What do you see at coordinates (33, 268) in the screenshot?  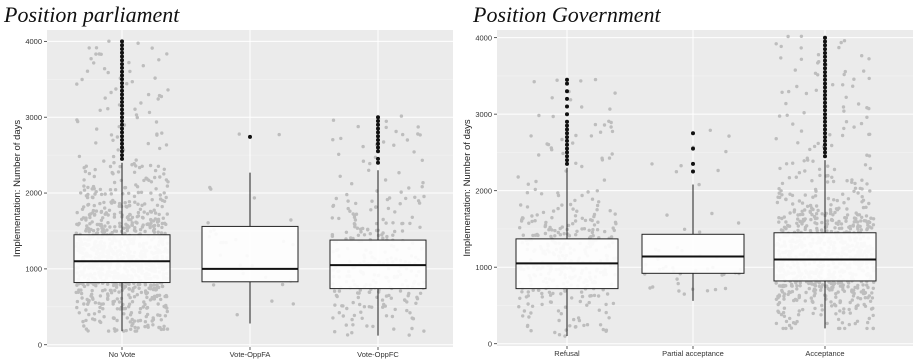 I see `y-tick-label: 1000` at bounding box center [33, 268].